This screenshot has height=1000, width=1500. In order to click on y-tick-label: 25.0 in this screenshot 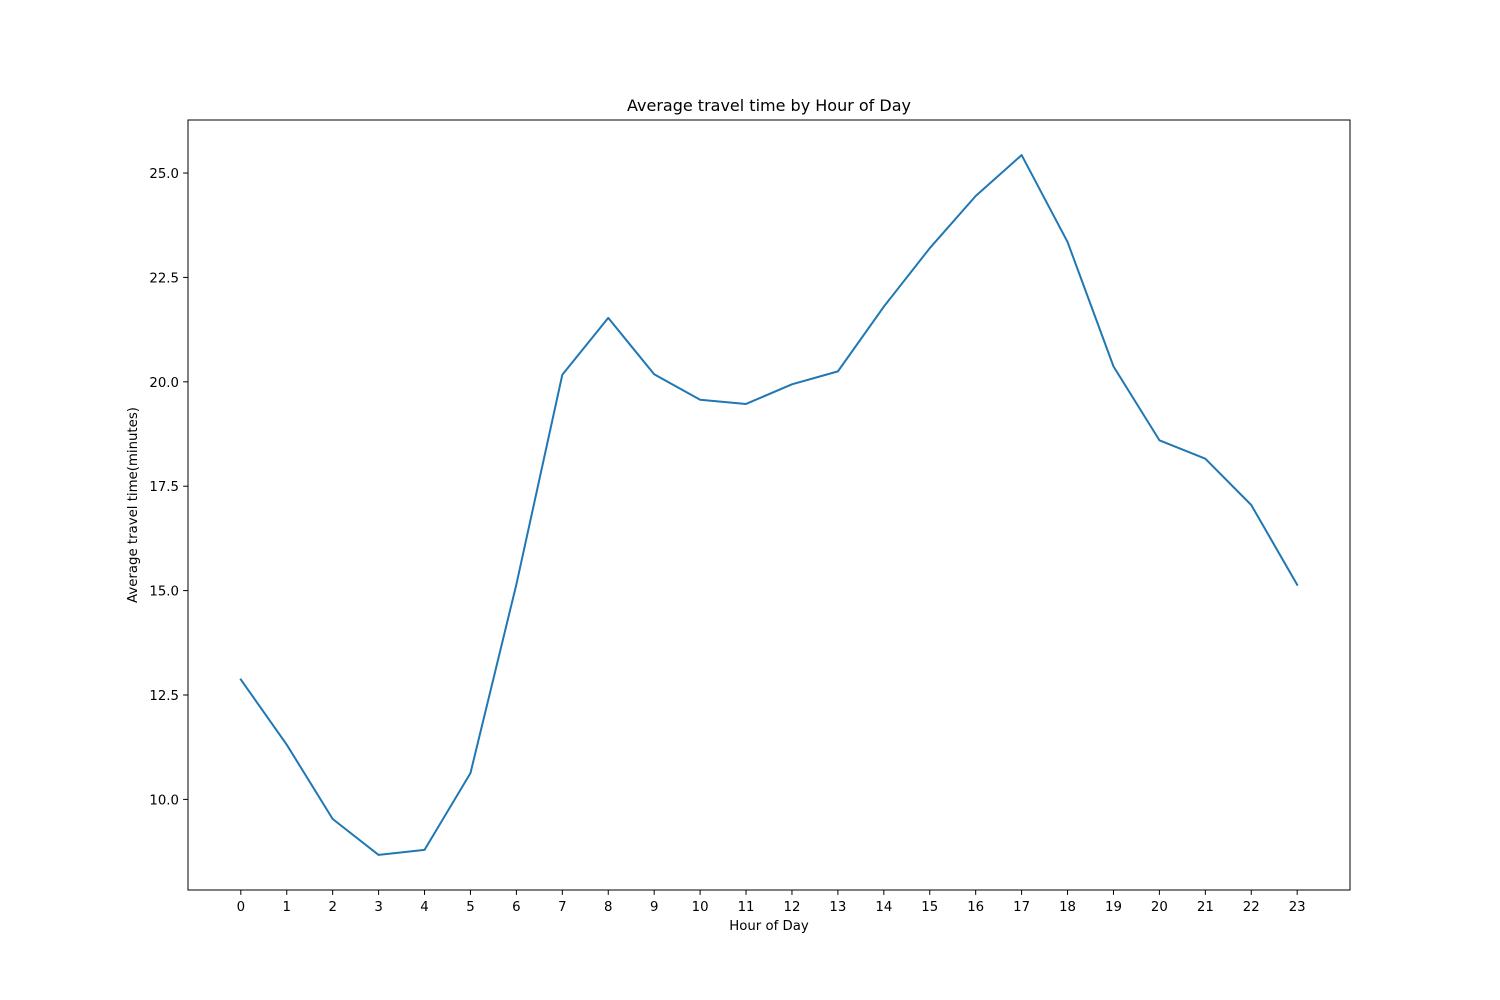, I will do `click(164, 174)`.